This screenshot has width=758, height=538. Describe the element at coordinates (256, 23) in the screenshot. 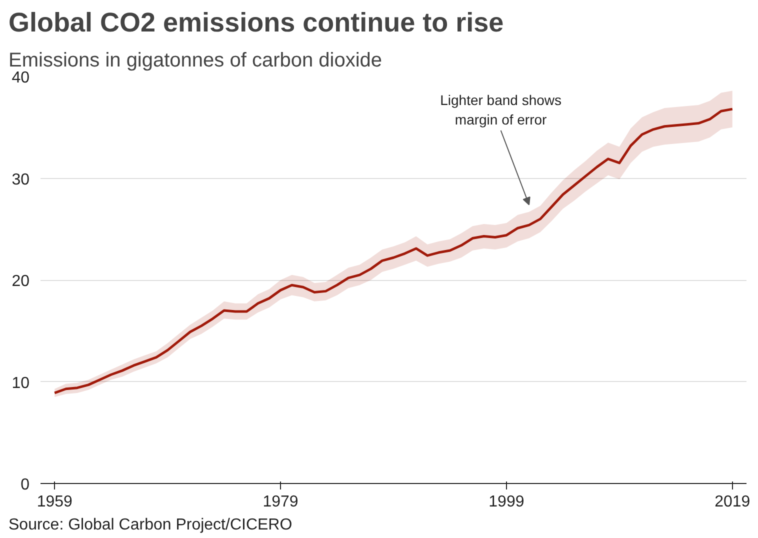

I see `chart-title: Global CO2 emissions continue to rise` at that location.